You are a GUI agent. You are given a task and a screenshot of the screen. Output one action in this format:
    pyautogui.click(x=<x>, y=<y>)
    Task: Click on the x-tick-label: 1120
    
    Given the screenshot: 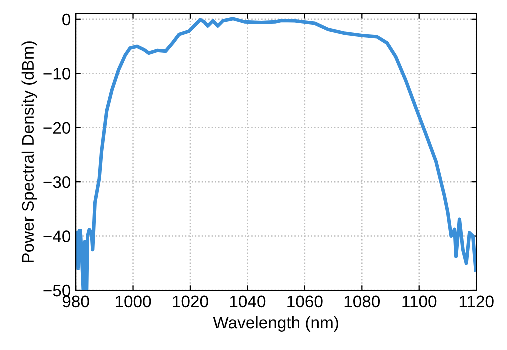 What is the action you would take?
    pyautogui.click(x=477, y=302)
    